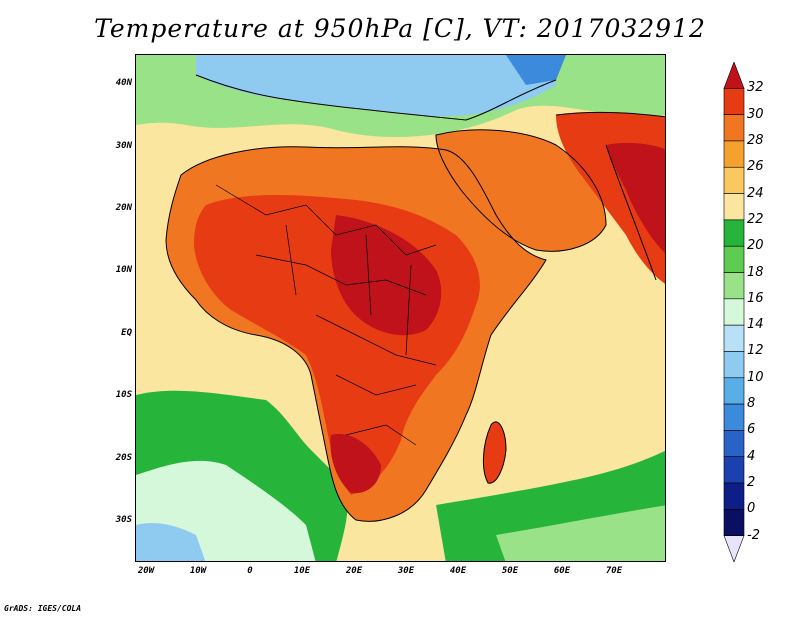 The height and width of the screenshot is (618, 800). I want to click on lon-label: 10W, so click(198, 571).